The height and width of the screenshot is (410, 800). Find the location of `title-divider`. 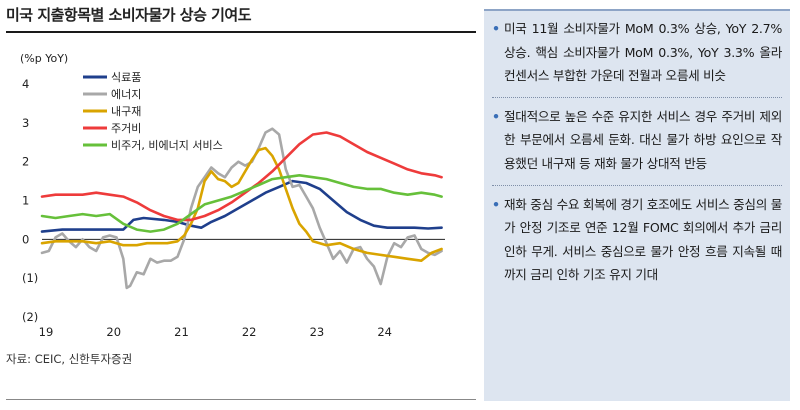

title-divider is located at coordinates (241, 32).